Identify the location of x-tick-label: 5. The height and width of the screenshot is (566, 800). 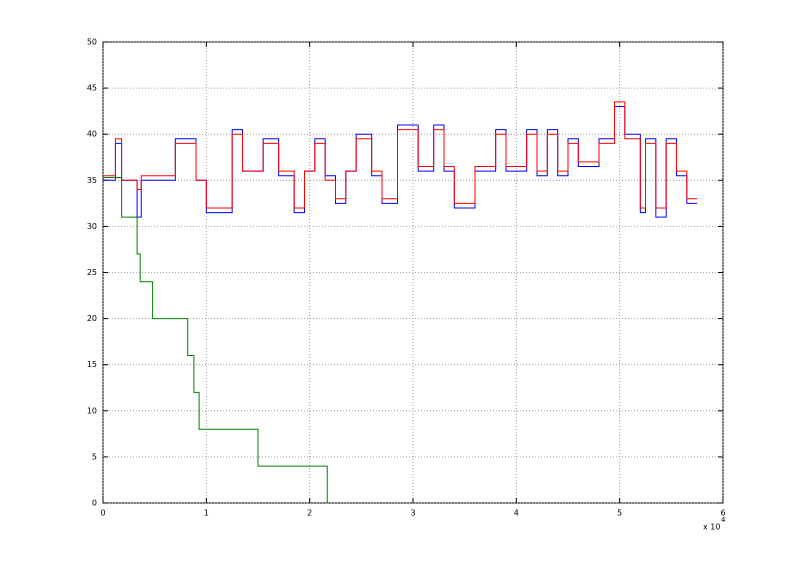
(619, 513).